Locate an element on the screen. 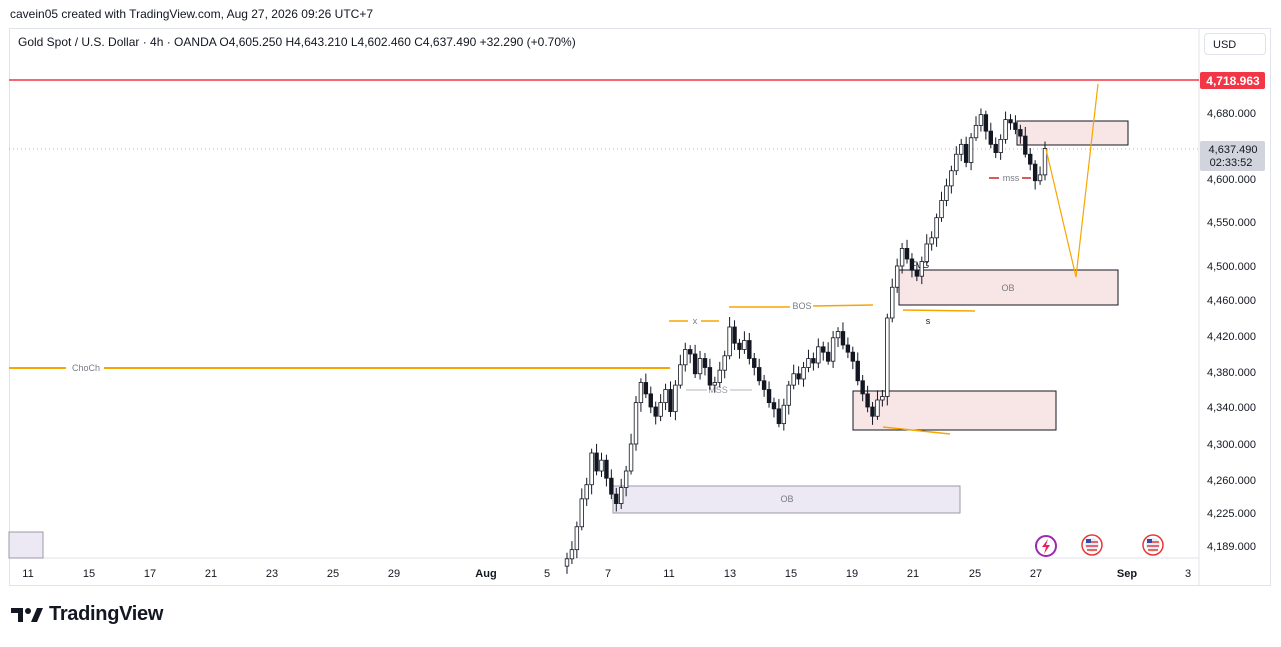  low-sweep-line is located at coordinates (916, 430).